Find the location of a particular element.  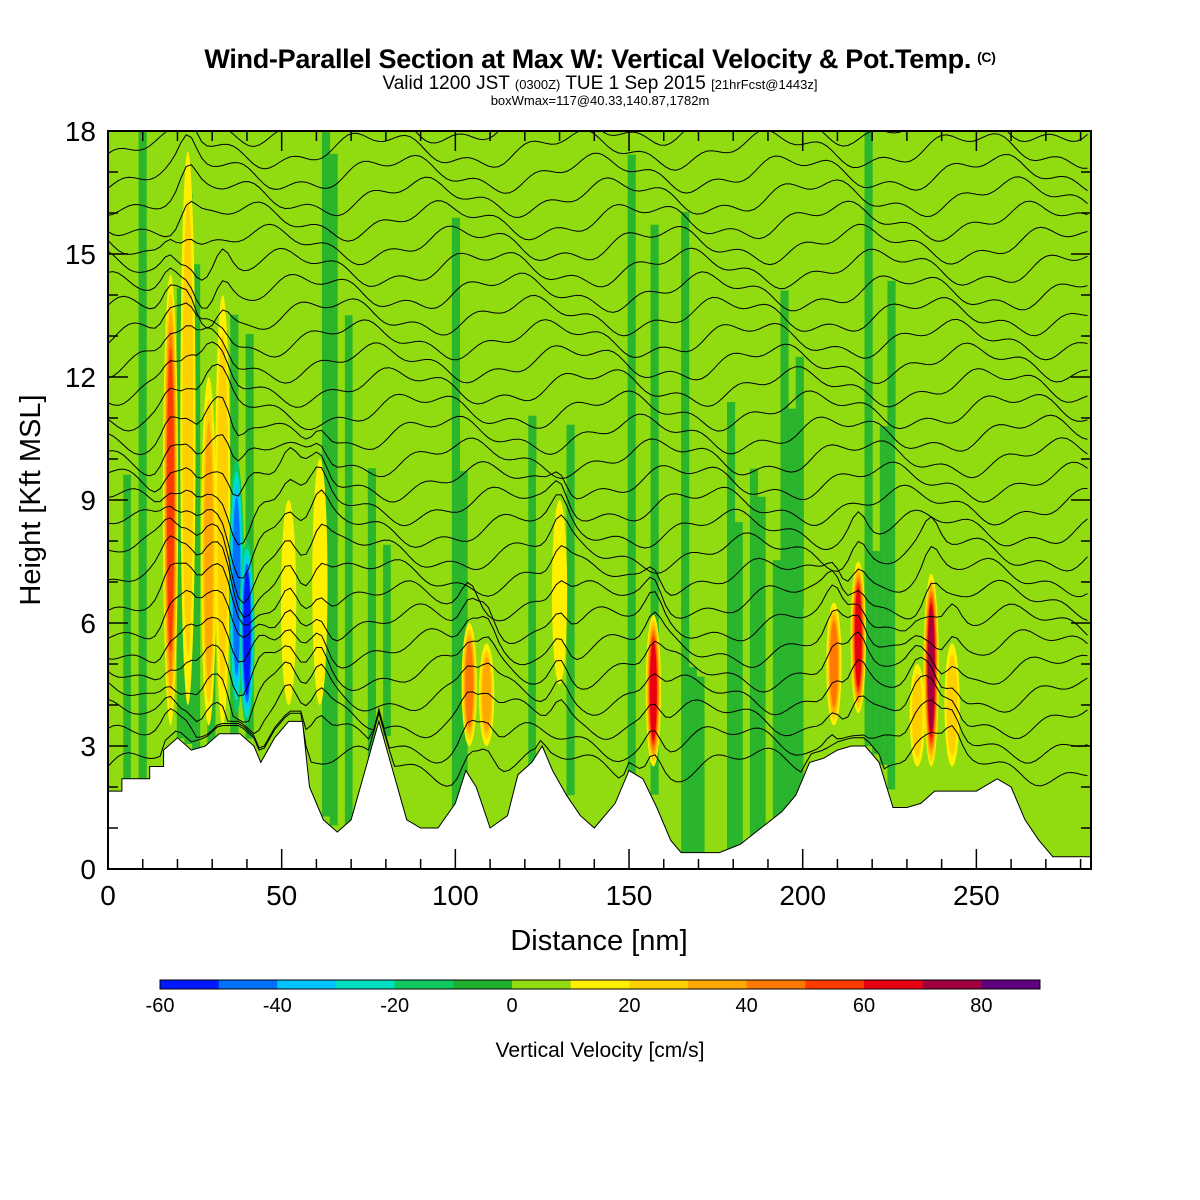

x-tick-label: 0 is located at coordinates (108, 895).